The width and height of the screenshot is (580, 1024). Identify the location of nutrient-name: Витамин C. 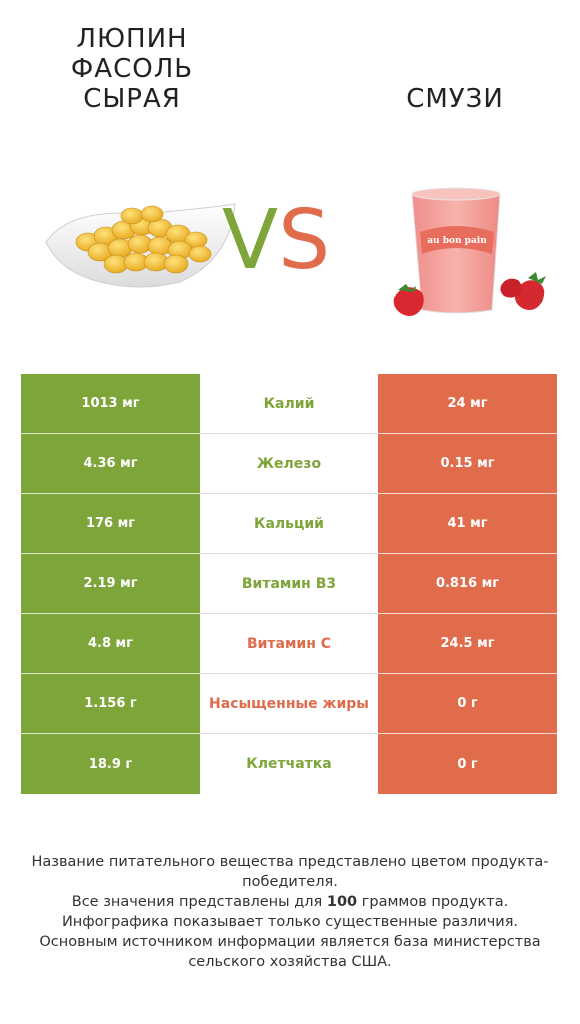
(289, 644).